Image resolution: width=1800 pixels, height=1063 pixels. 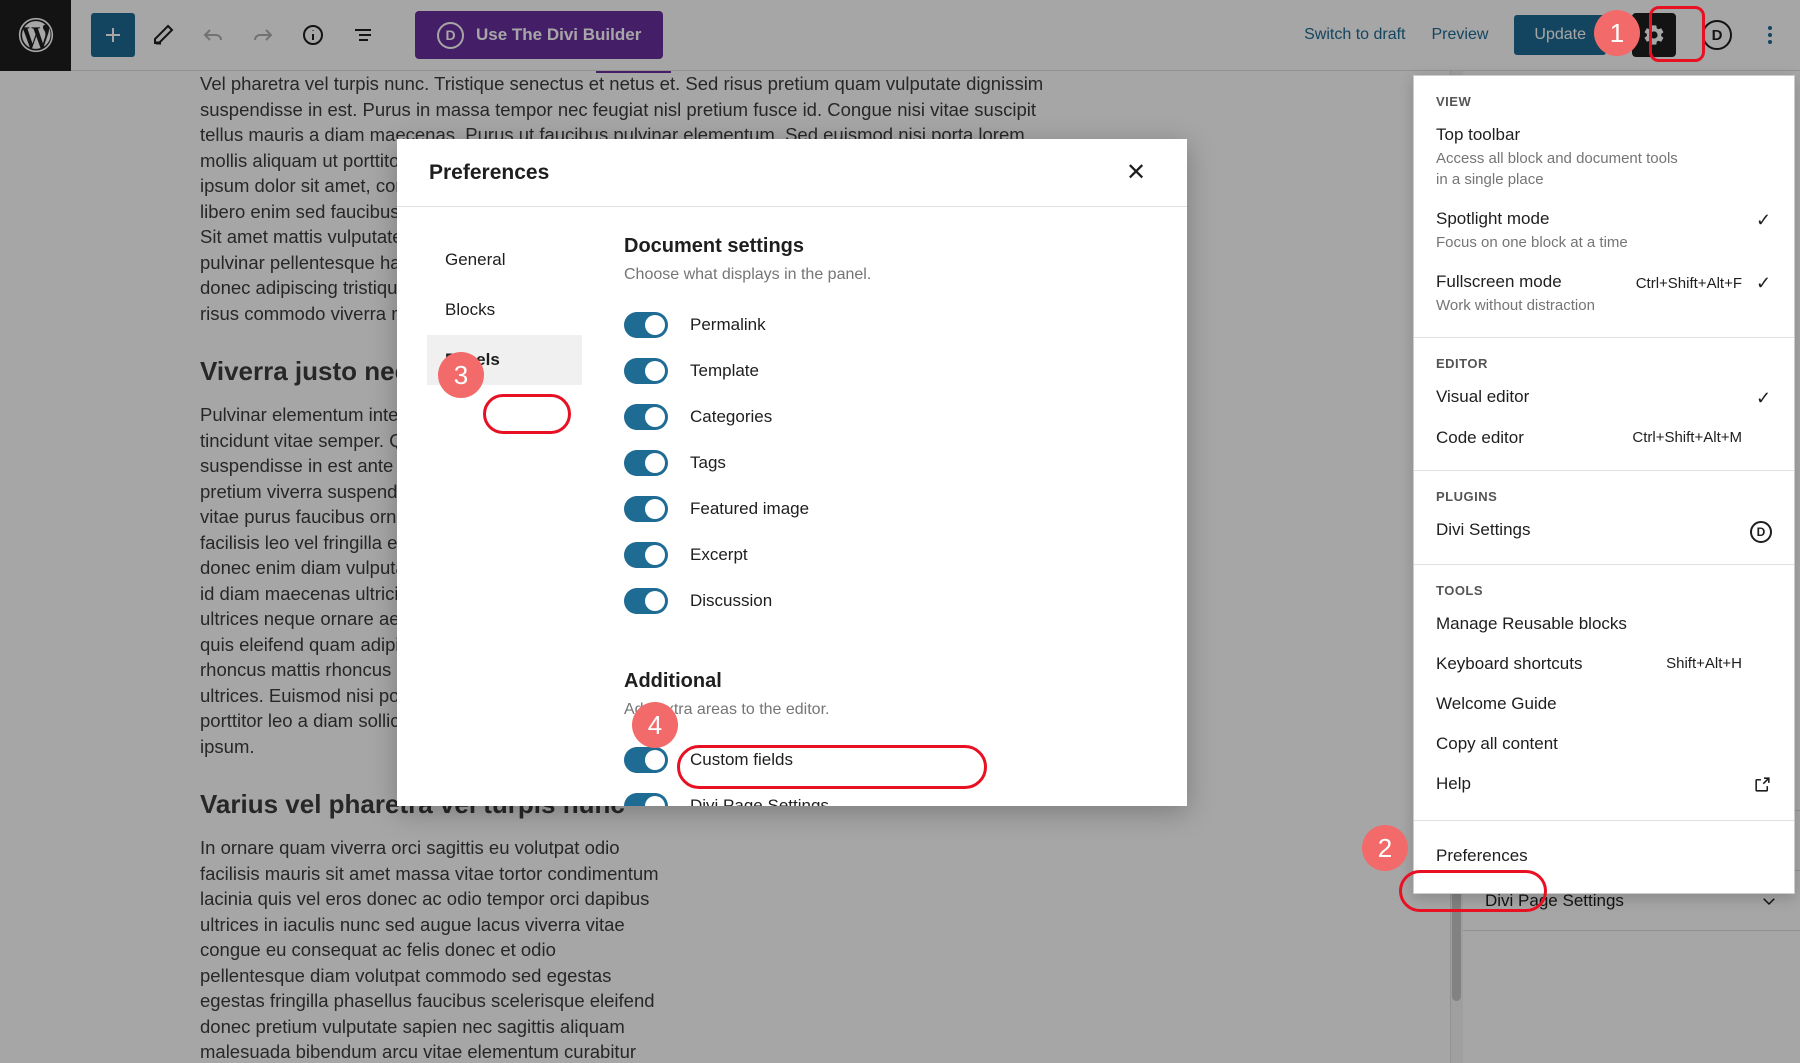 What do you see at coordinates (213, 35) in the screenshot?
I see `undo-arrow-icon` at bounding box center [213, 35].